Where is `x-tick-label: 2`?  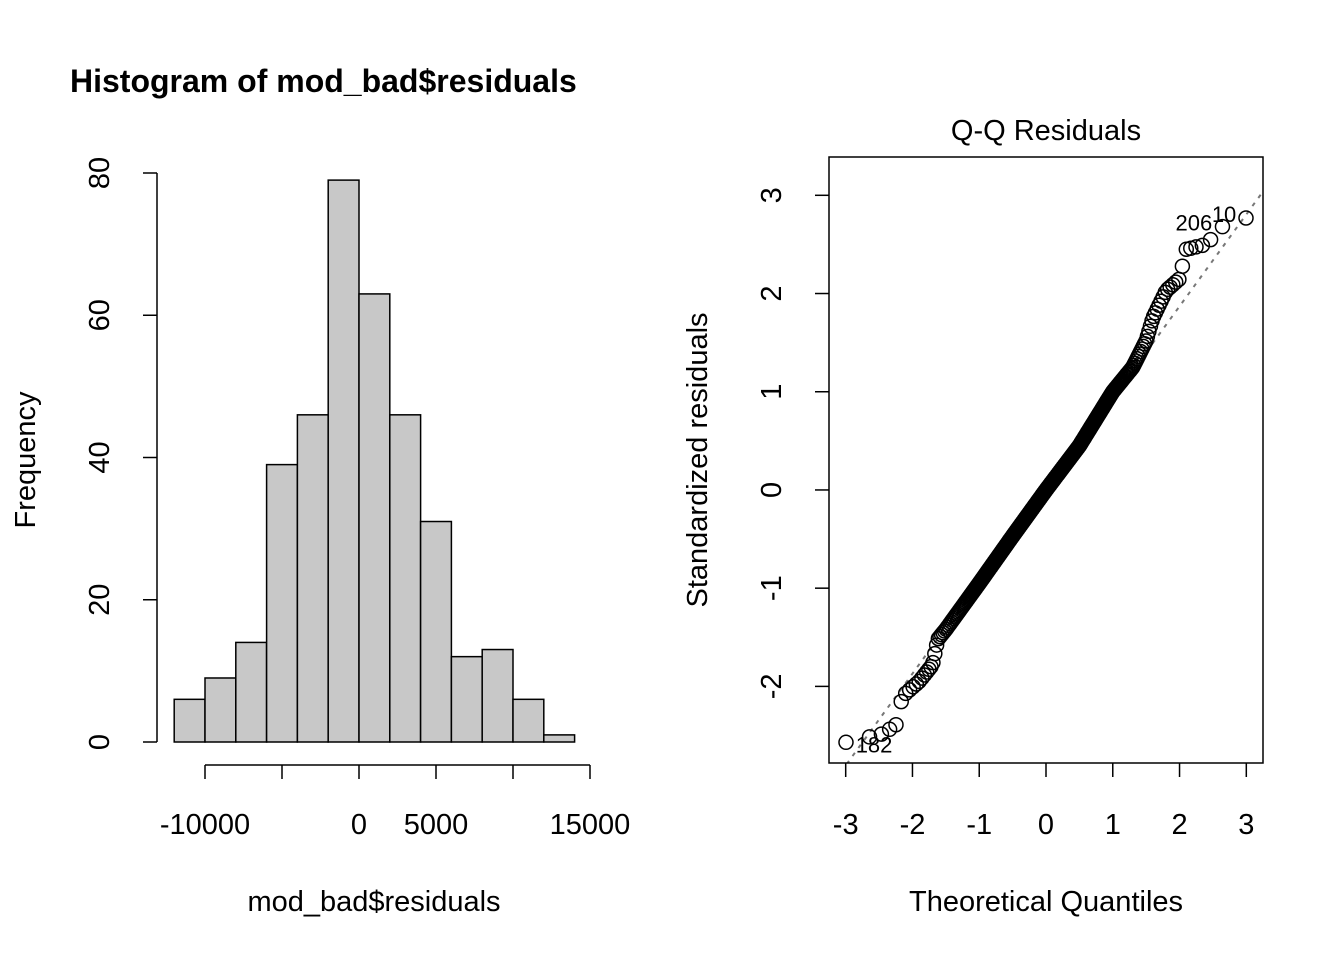 x-tick-label: 2 is located at coordinates (1179, 825).